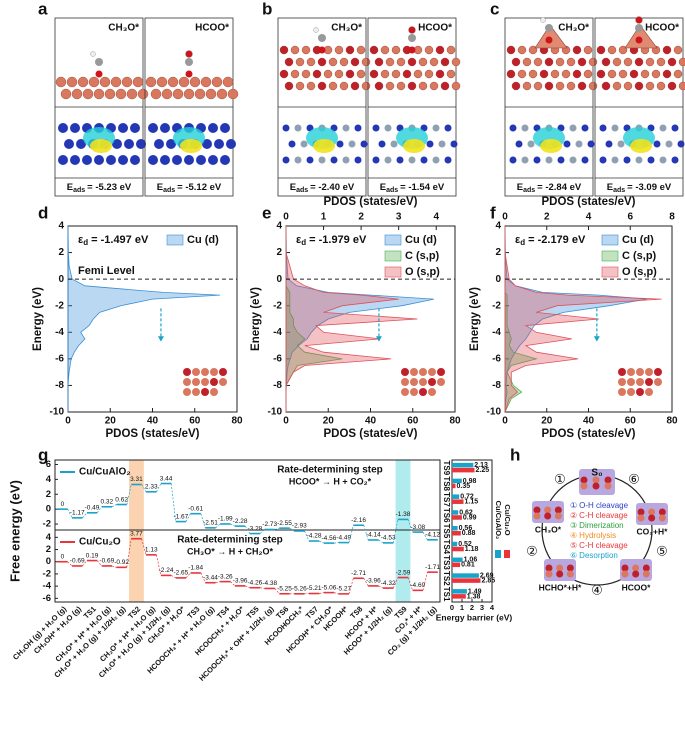 This screenshot has height=733, width=685. Describe the element at coordinates (166, 478) in the screenshot. I see `value-label: 3.44` at that location.